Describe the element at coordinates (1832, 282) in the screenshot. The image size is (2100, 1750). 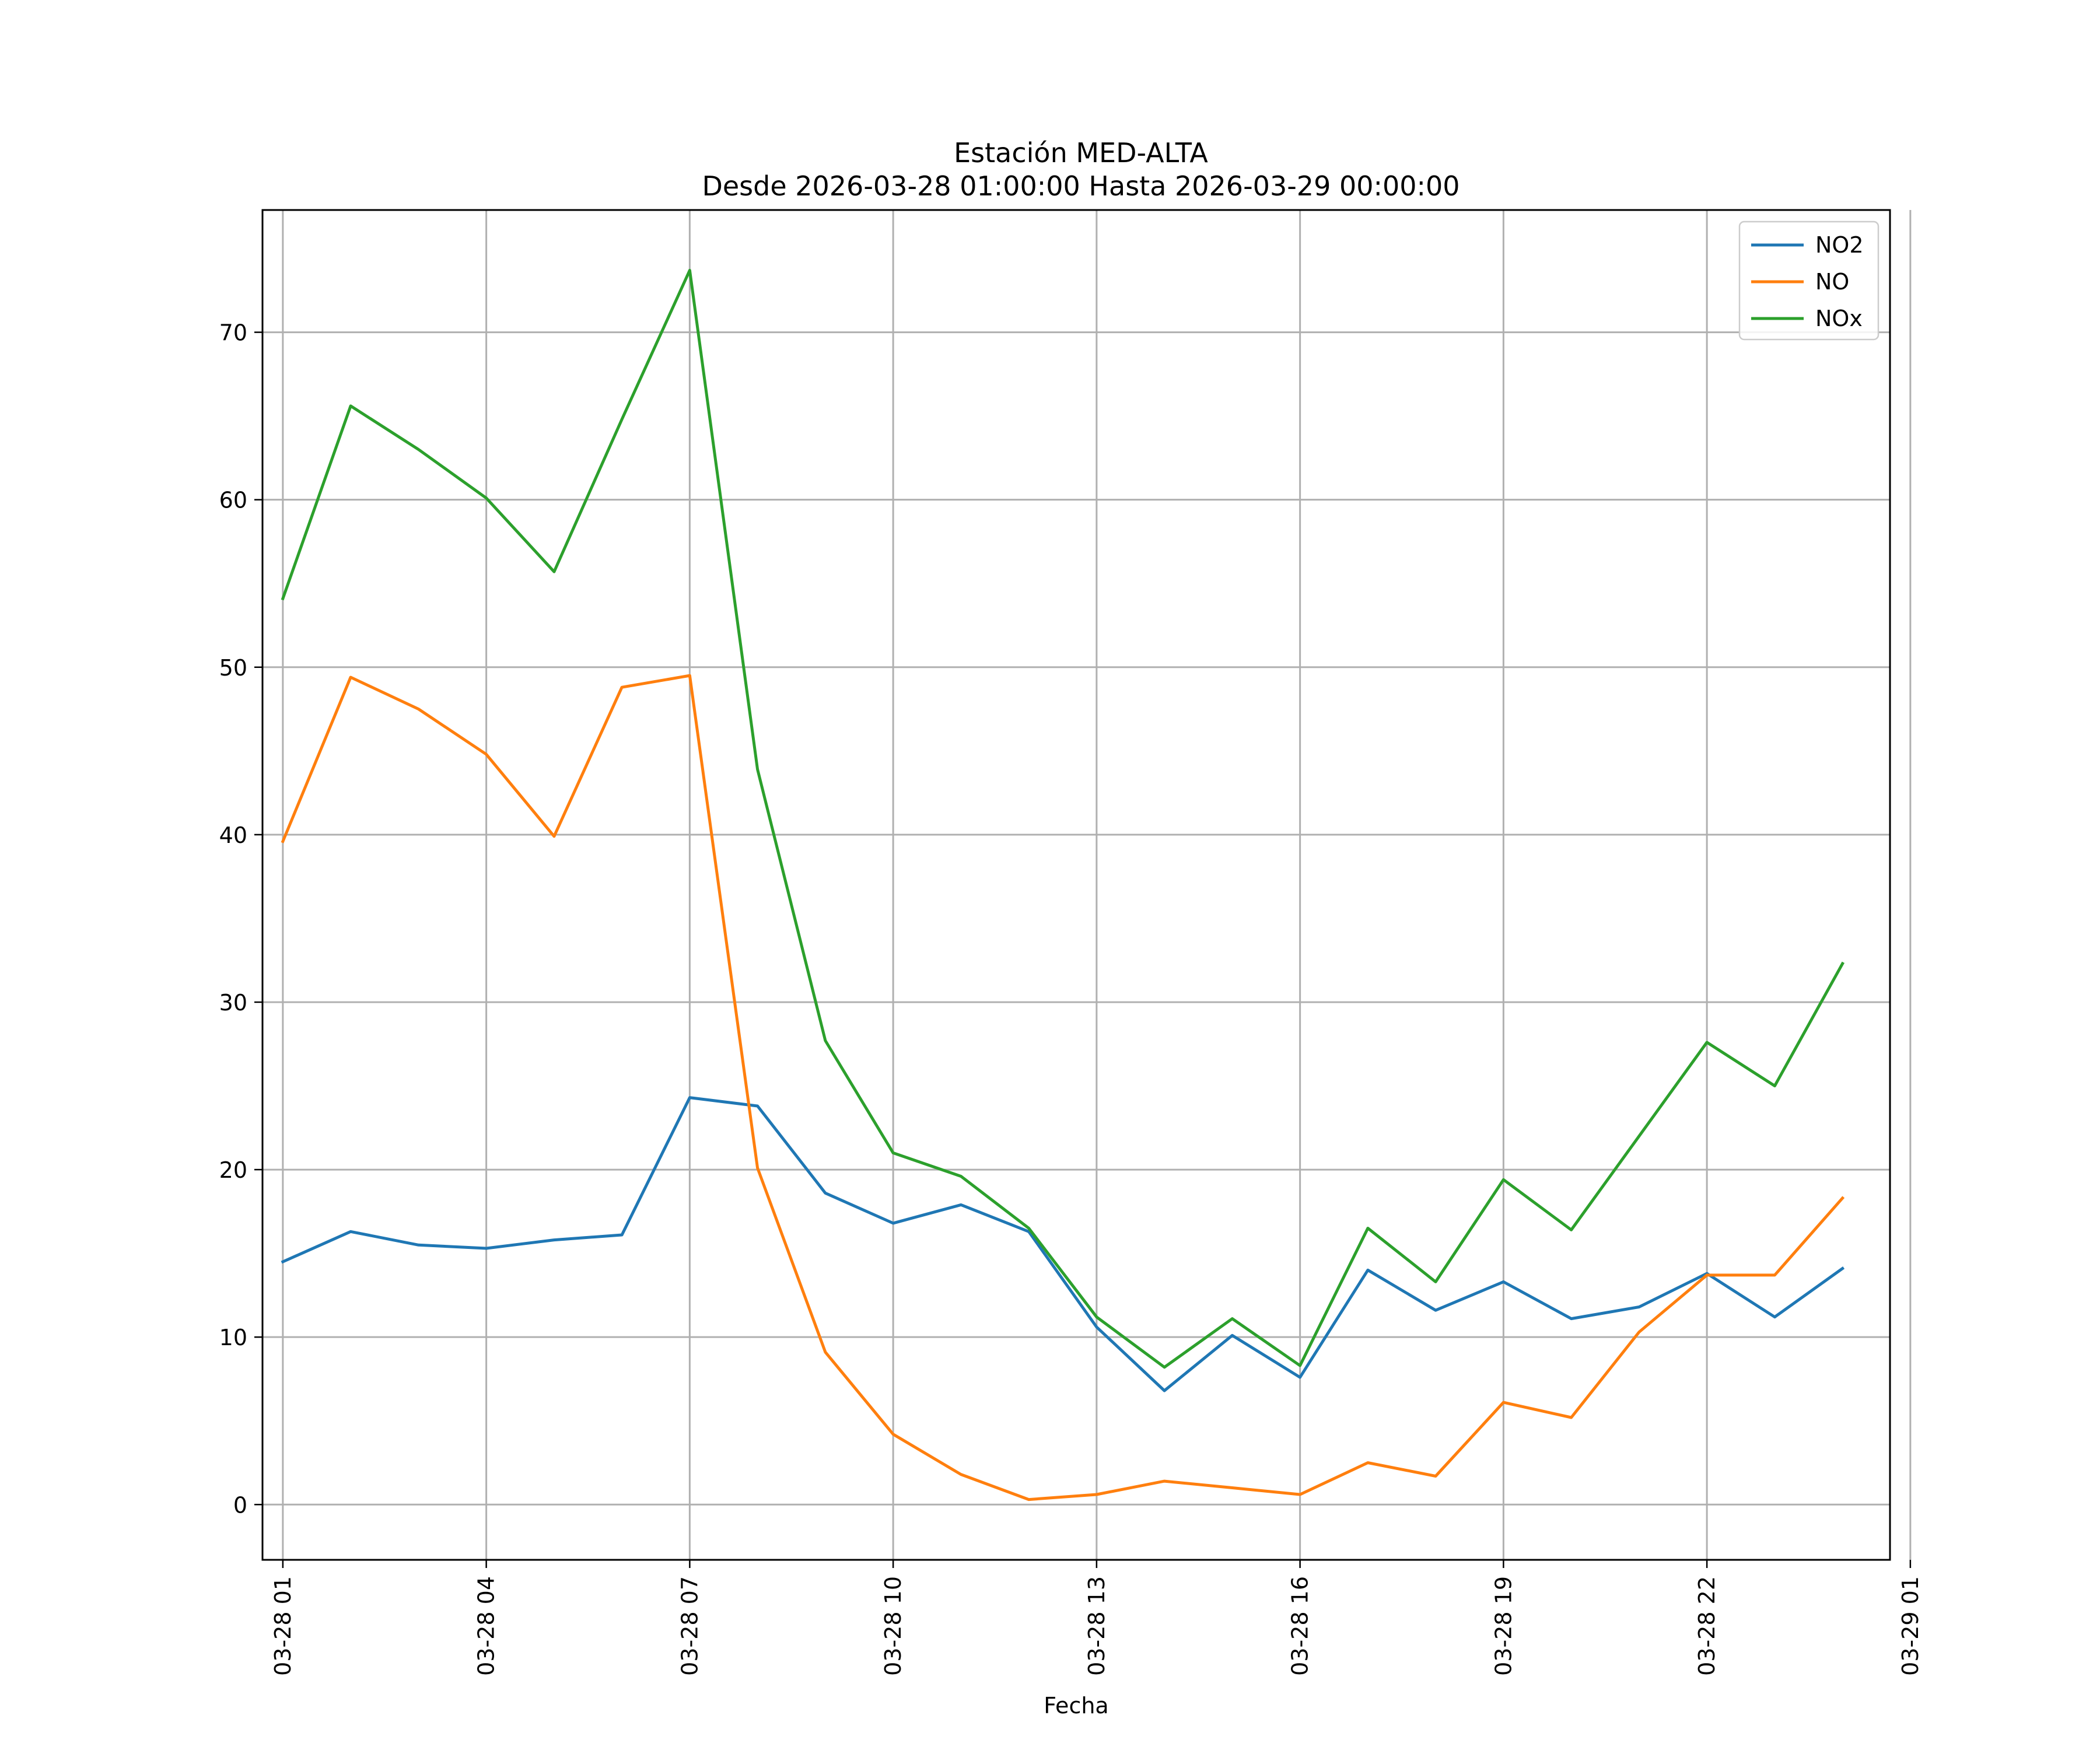
I see `legend-label-no: NO` at that location.